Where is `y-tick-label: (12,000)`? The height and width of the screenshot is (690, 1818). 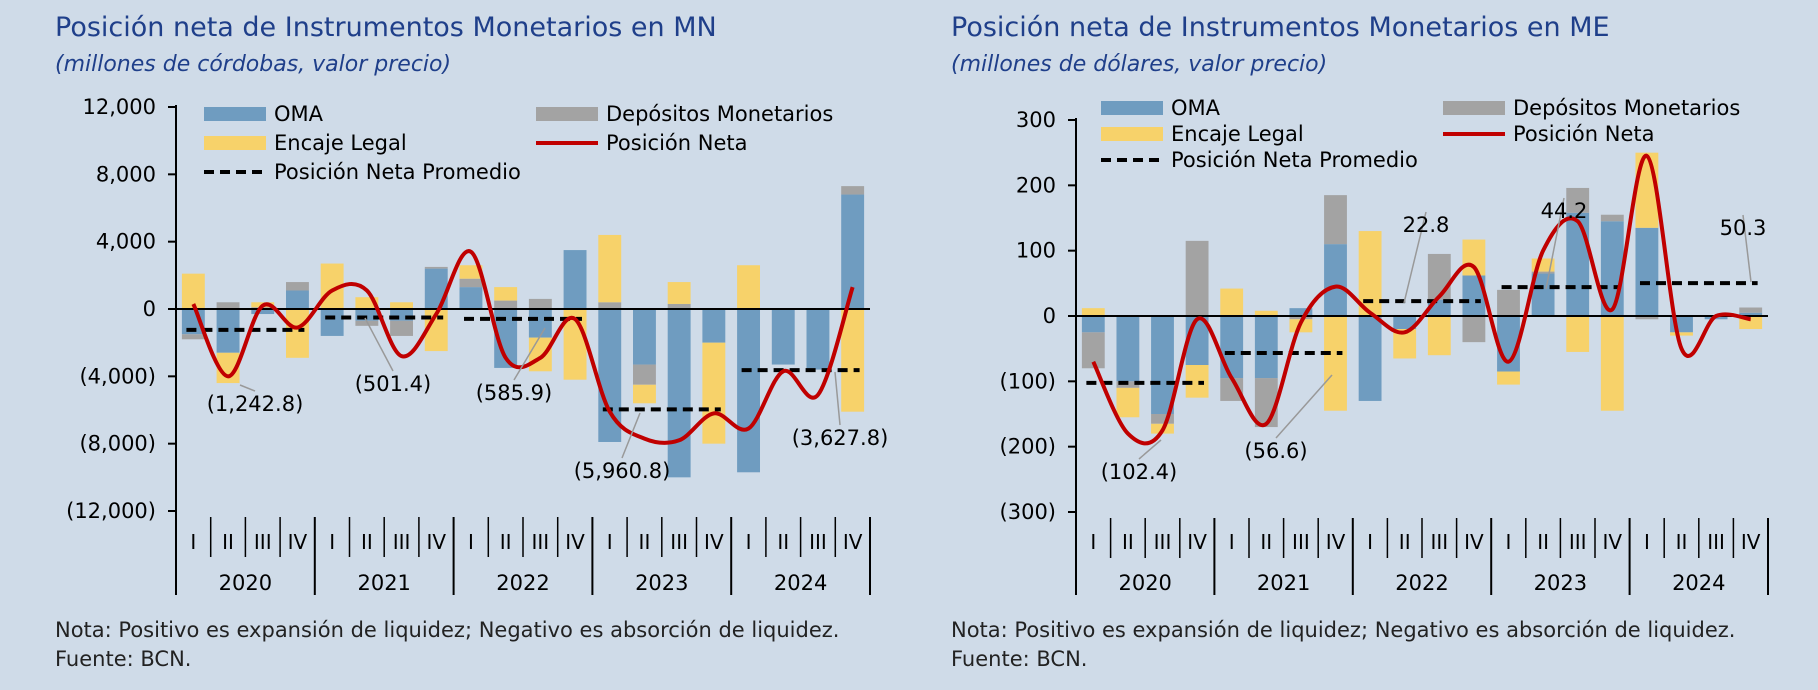
y-tick-label: (12,000) is located at coordinates (111, 511).